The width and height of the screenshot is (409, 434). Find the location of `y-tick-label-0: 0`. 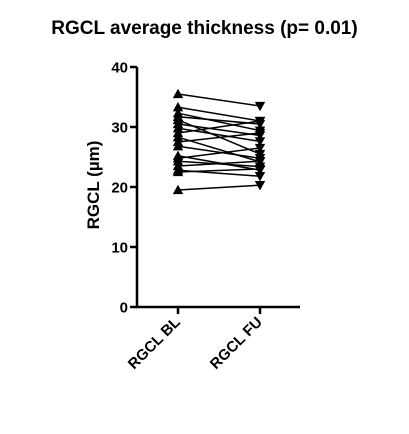

y-tick-label-0: 0 is located at coordinates (124, 308).